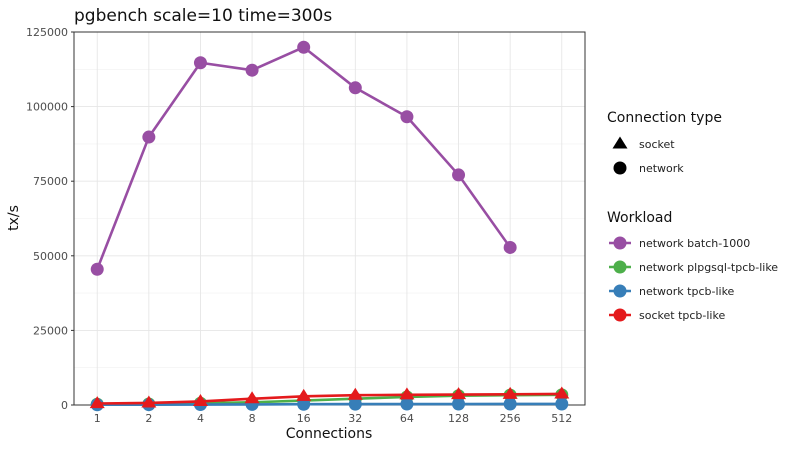  I want to click on x-tick-label: 1, so click(97, 418).